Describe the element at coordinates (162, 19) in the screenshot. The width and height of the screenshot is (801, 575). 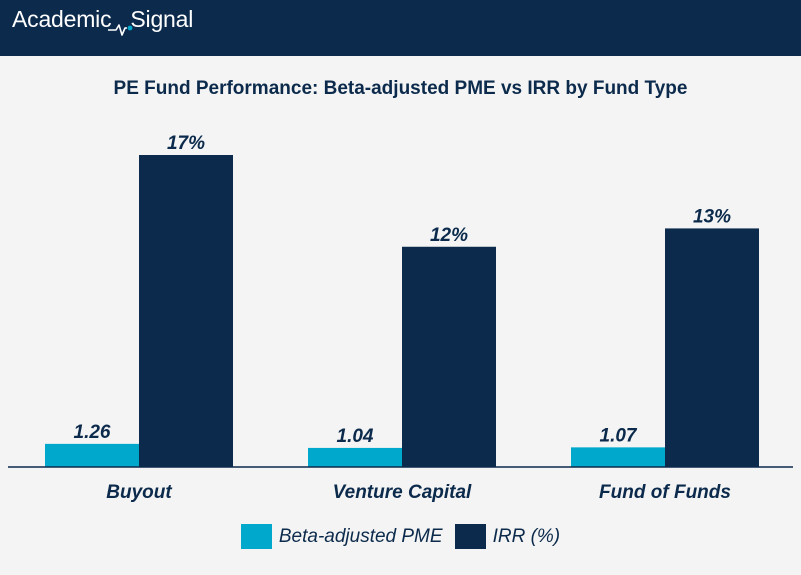
I see `brand-name-part2: Signal` at that location.